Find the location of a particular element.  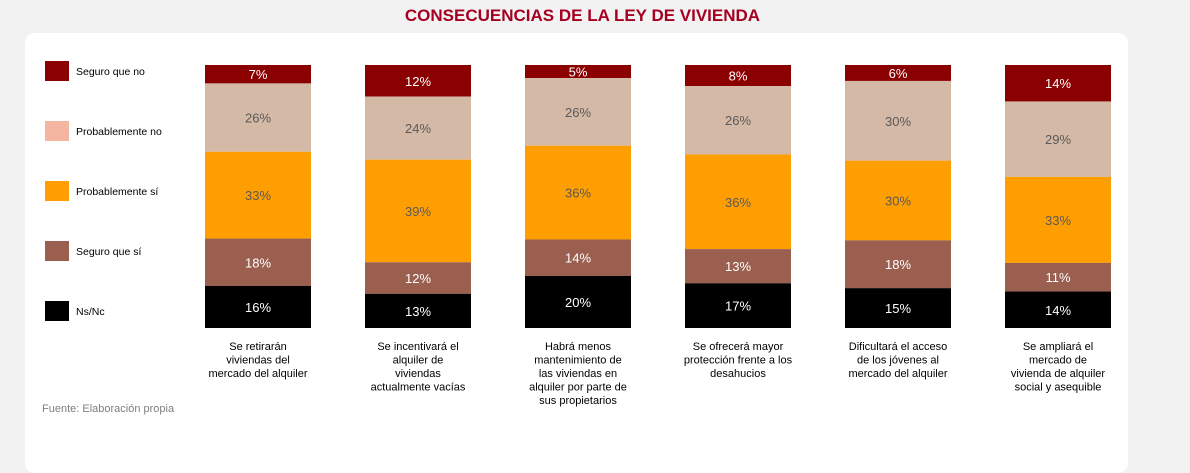

data-label-4-3: 36% is located at coordinates (738, 202).